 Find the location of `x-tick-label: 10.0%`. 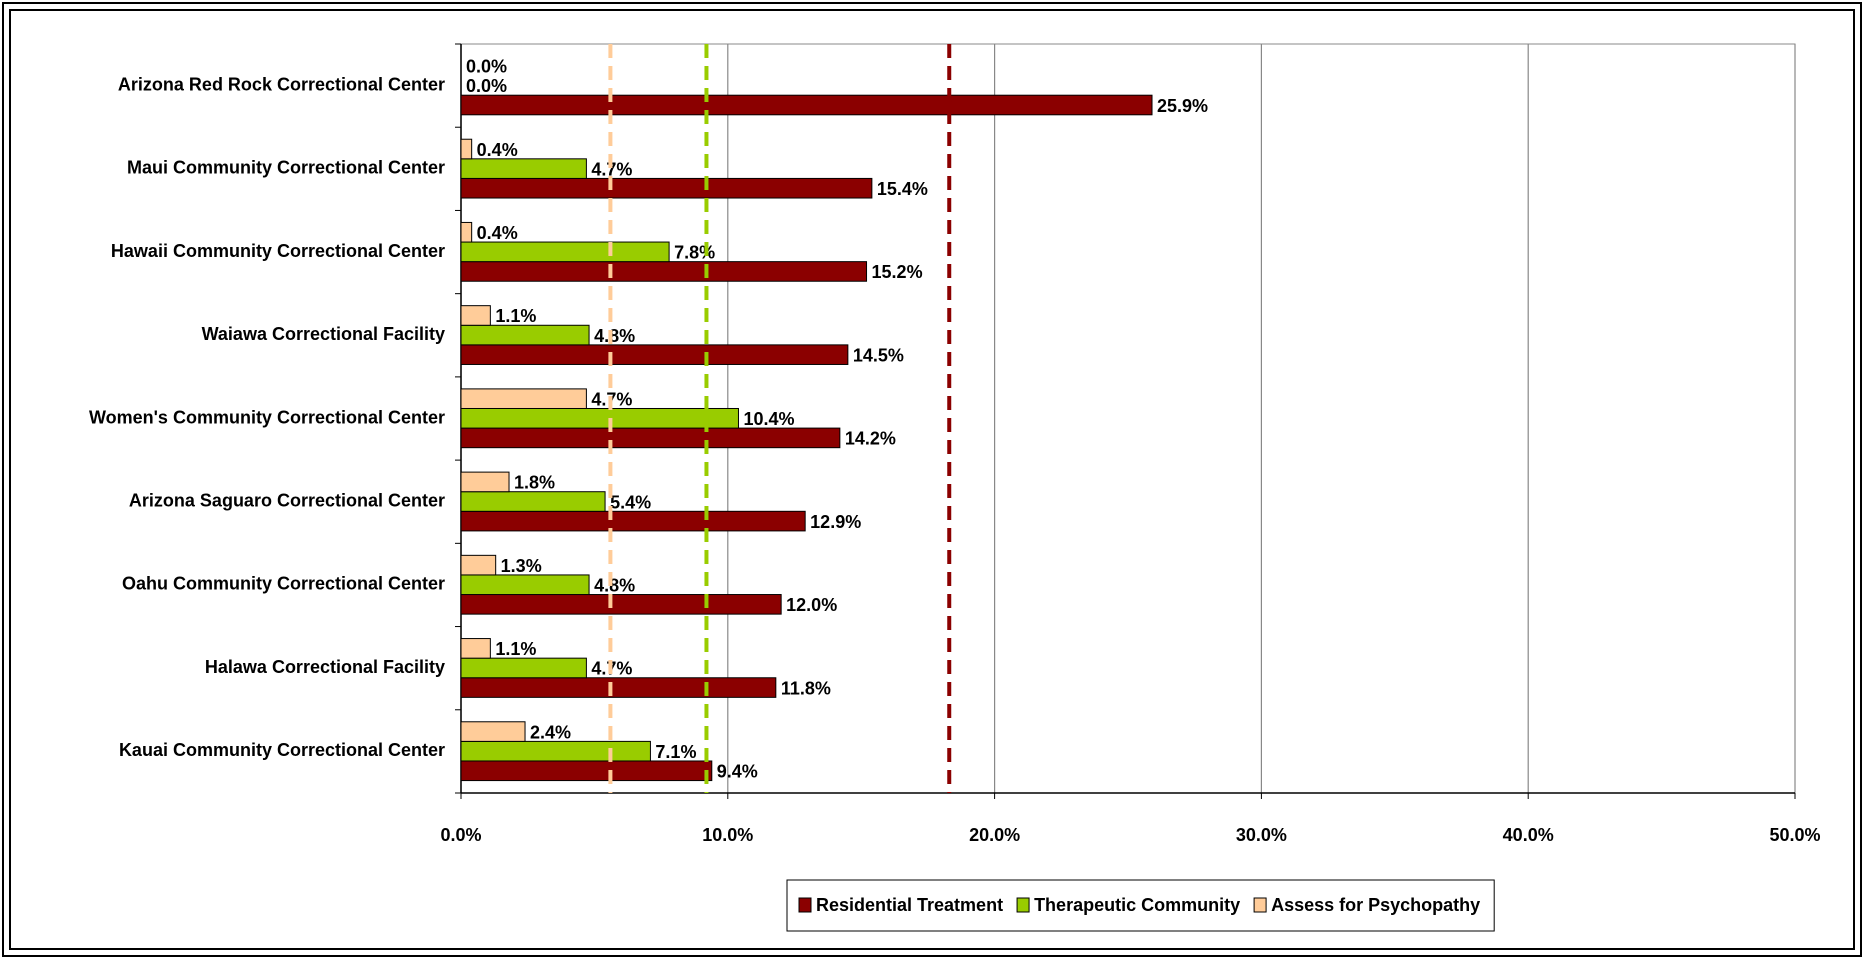

x-tick-label: 10.0% is located at coordinates (727, 835).